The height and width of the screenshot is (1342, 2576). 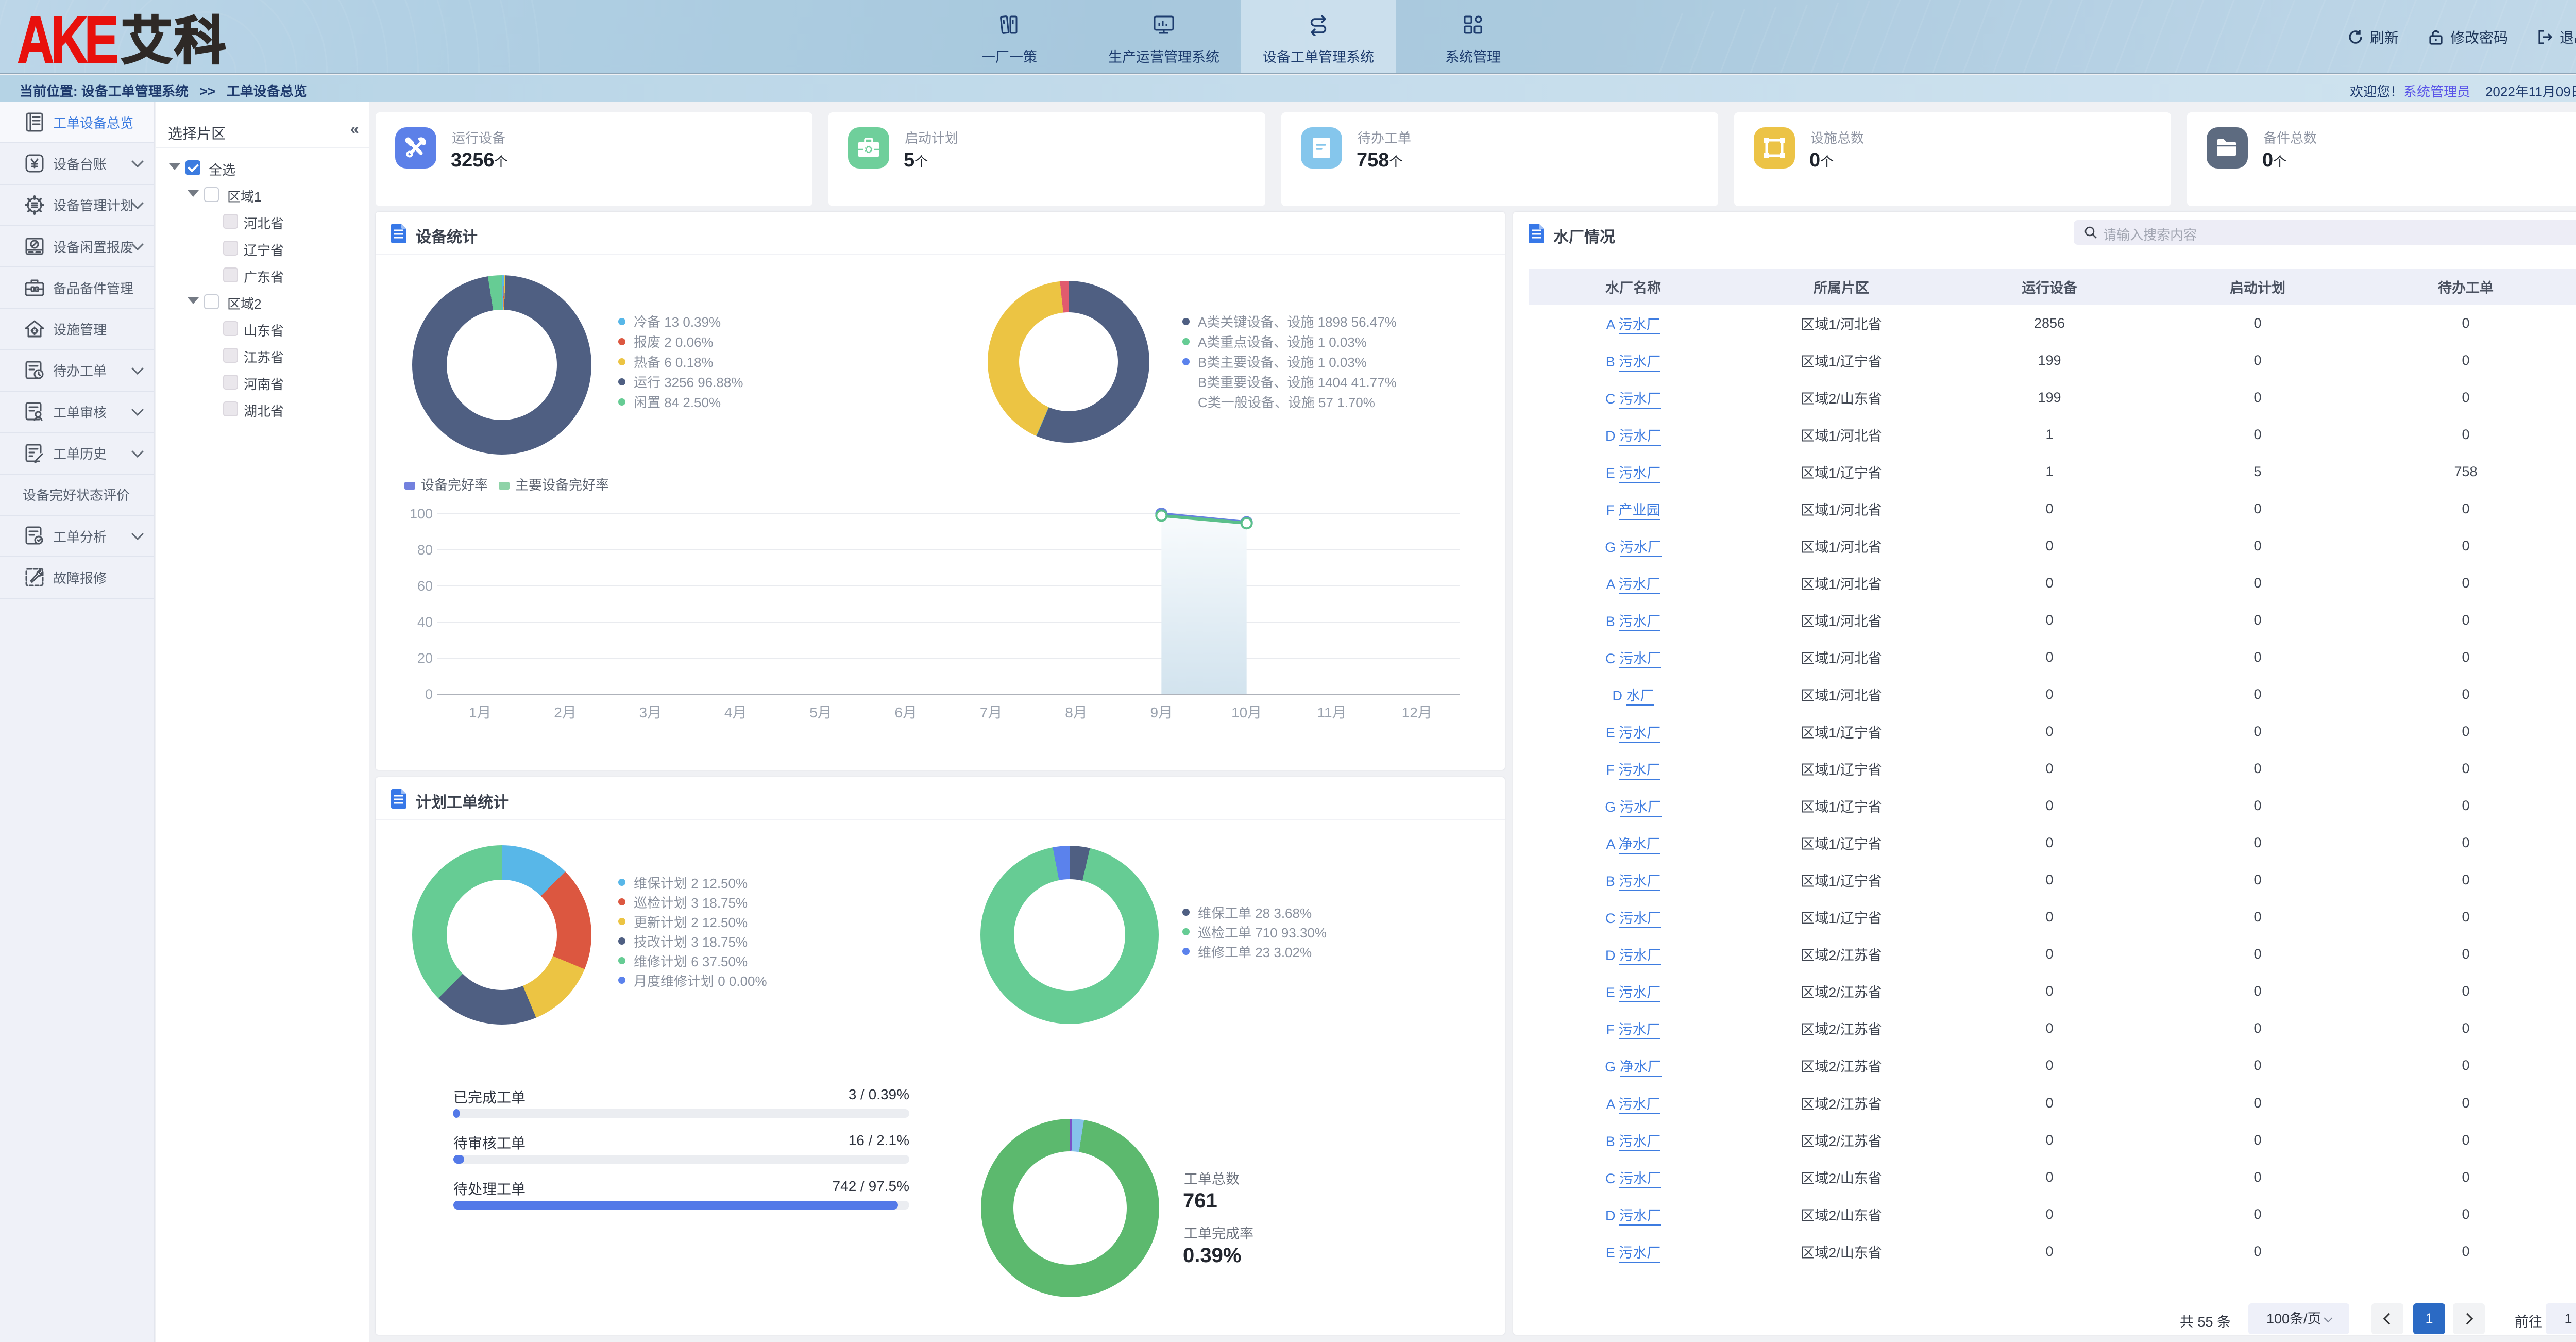 I want to click on svg-text: 3月, so click(x=650, y=712).